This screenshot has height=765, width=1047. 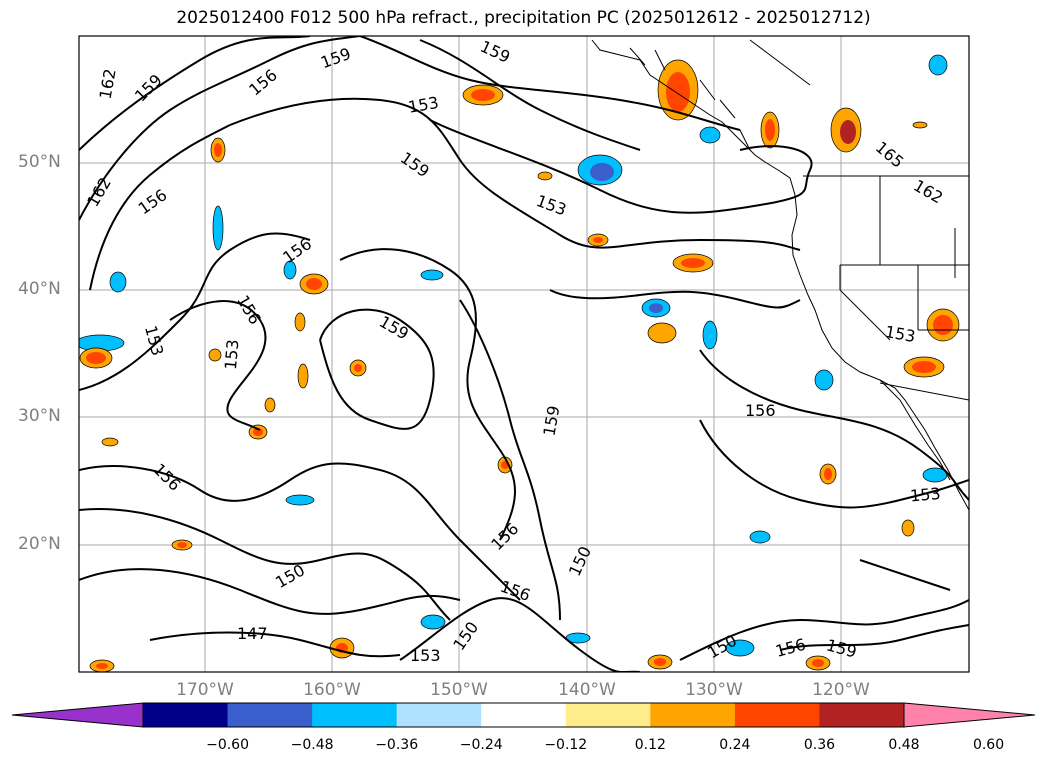 I want to click on colorbar-extend-low, so click(x=77, y=715).